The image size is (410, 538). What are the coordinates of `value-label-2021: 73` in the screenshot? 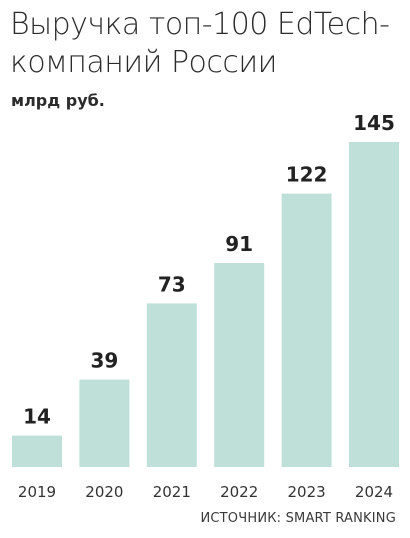 It's located at (172, 284).